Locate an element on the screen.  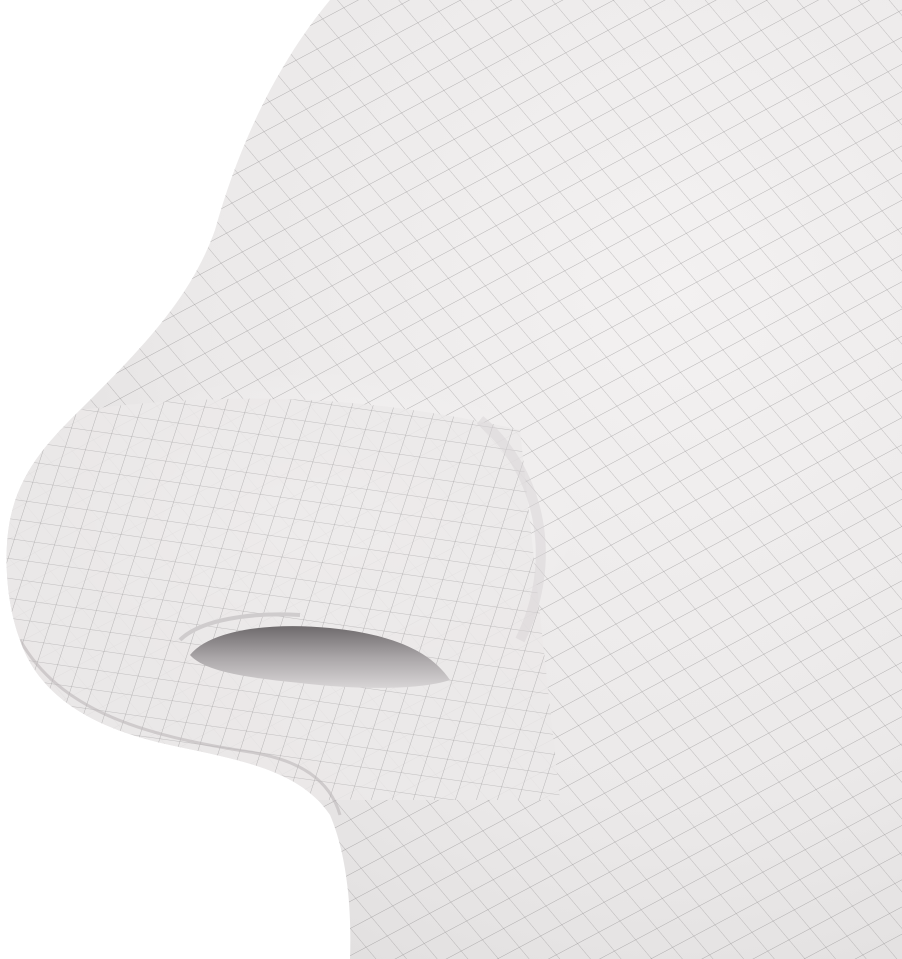
nostril is located at coordinates (320, 657).